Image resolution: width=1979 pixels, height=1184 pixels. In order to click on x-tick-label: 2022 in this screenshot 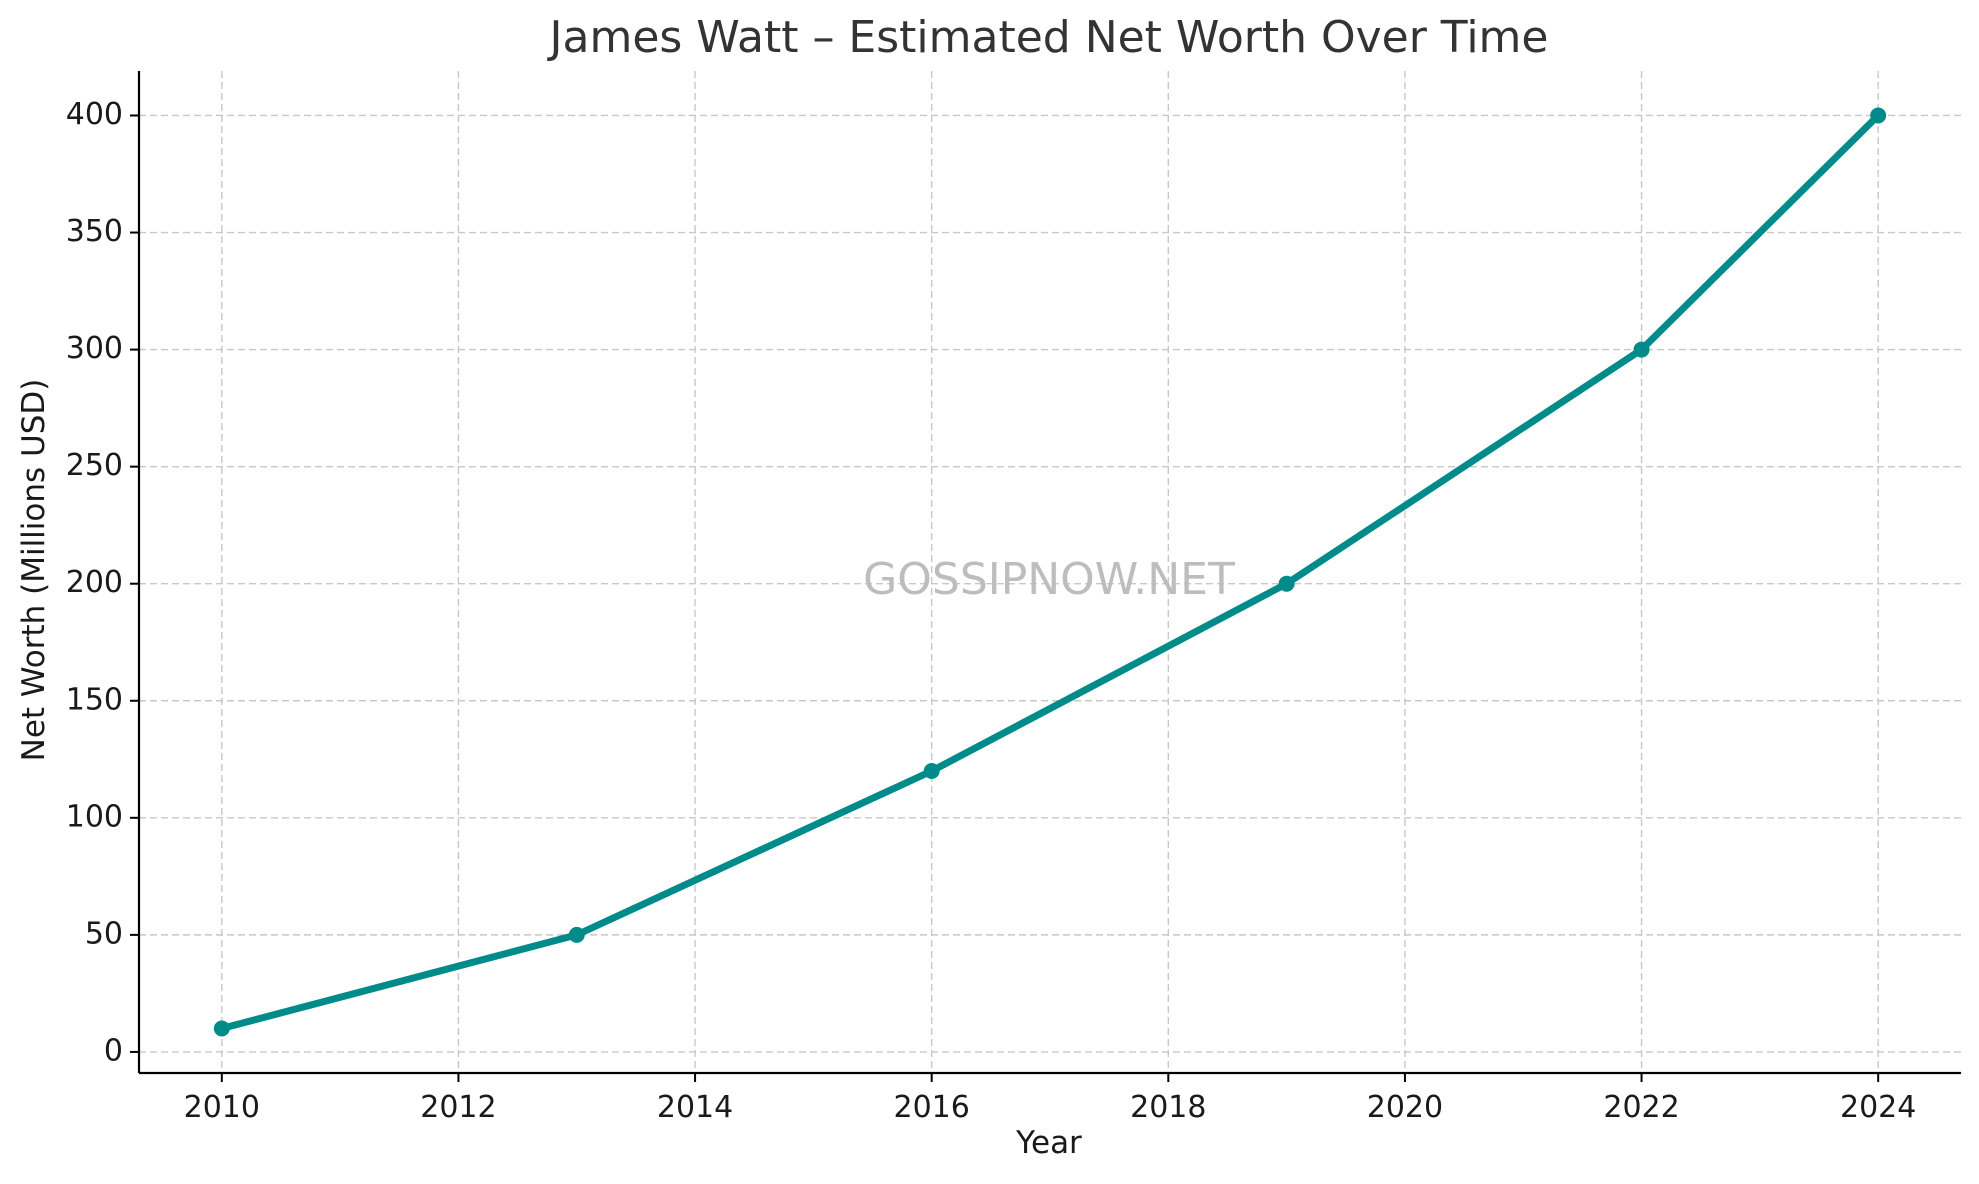, I will do `click(1641, 1107)`.